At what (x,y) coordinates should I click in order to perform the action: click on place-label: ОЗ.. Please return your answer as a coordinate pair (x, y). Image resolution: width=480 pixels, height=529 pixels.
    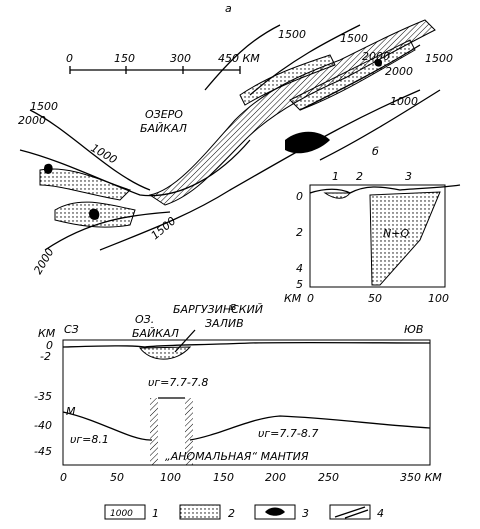
    Looking at the image, I should click on (144, 319).